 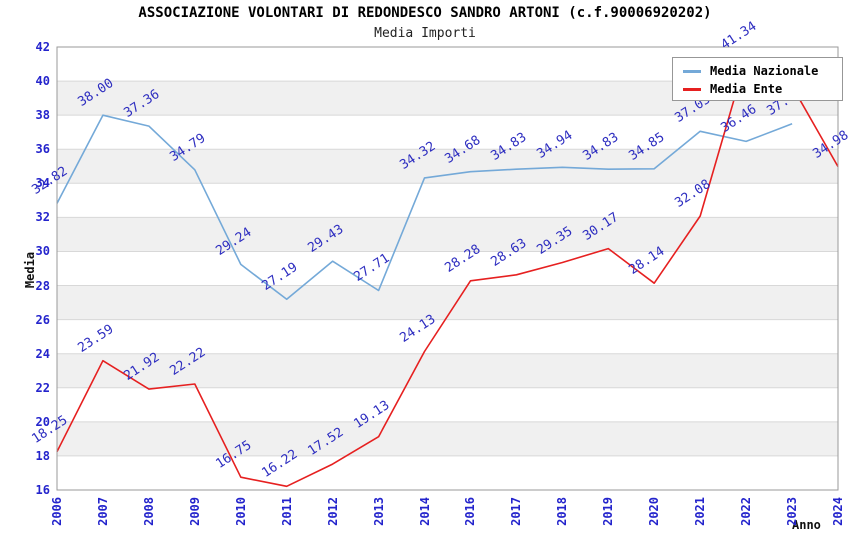 What do you see at coordinates (148, 511) in the screenshot?
I see `x-tick-label: 2008` at bounding box center [148, 511].